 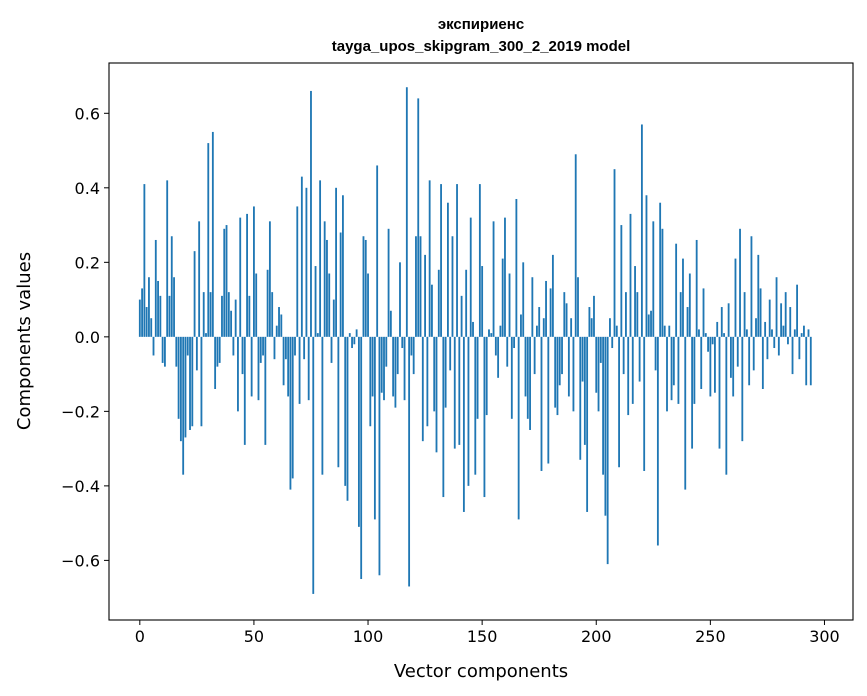 What do you see at coordinates (481, 46) in the screenshot?
I see `chart-title-model: tayga_upos_skipgram_300_2_2019 model` at bounding box center [481, 46].